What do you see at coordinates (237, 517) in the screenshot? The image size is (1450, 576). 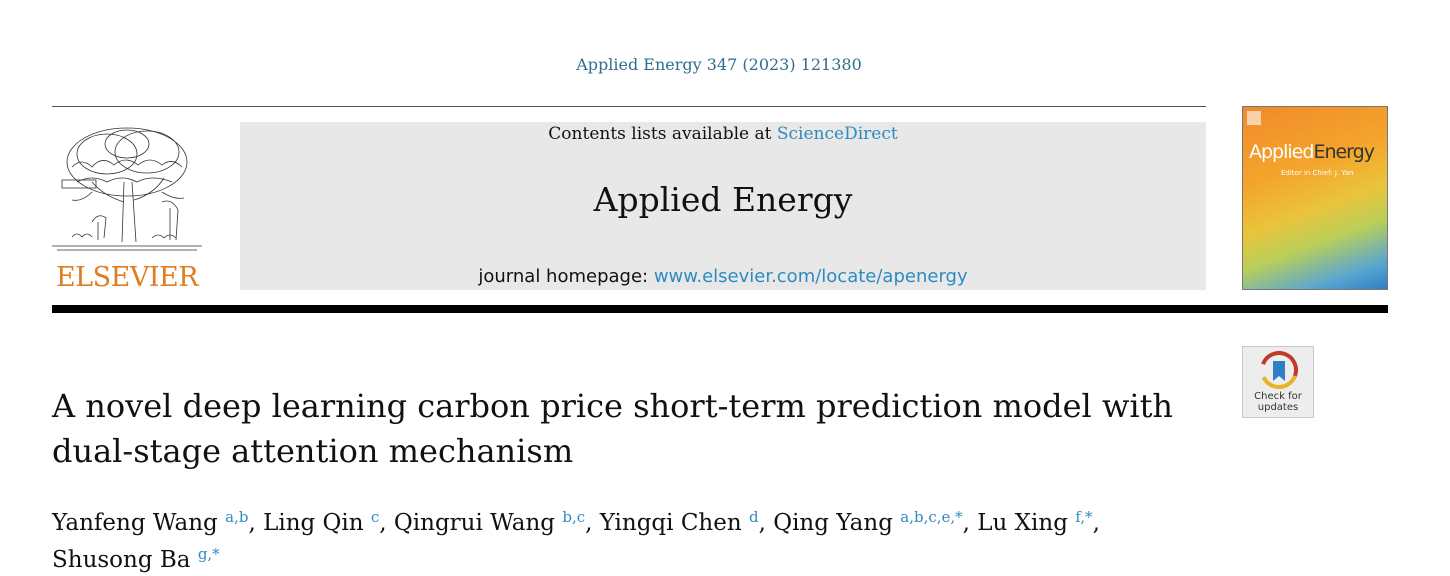 I see `author-affiliation-link: a,b` at bounding box center [237, 517].